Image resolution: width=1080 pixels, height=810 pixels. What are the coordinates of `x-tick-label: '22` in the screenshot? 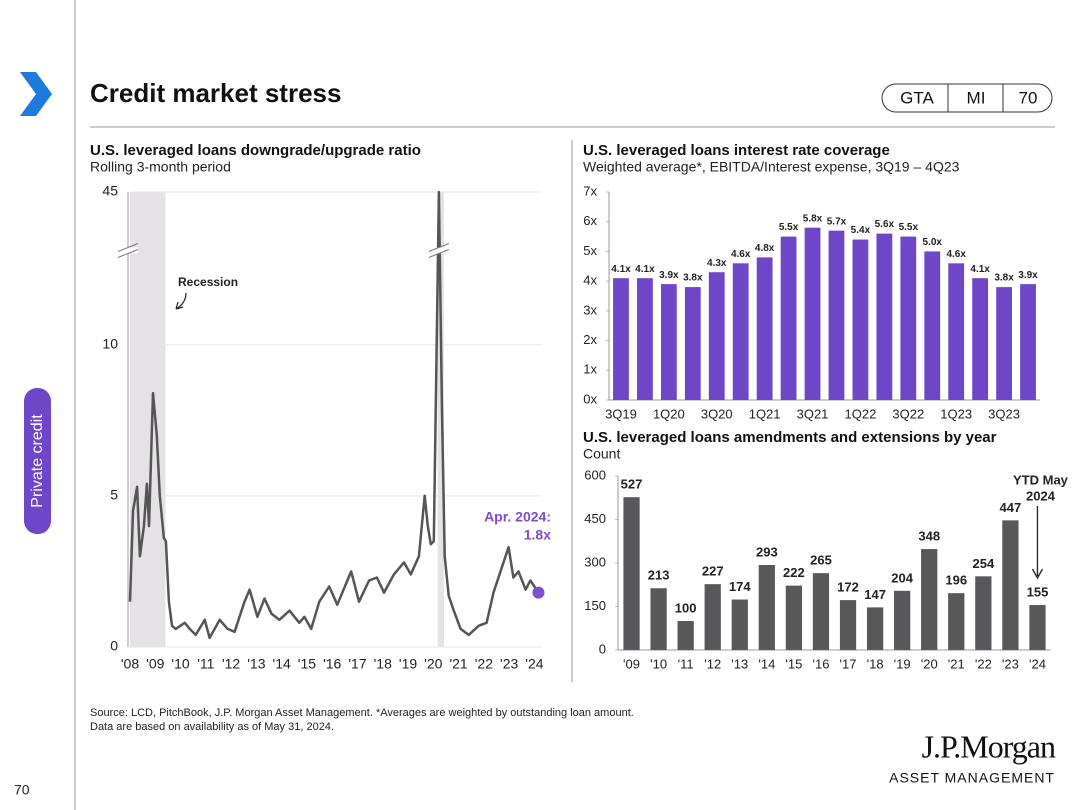 It's located at (983, 663).